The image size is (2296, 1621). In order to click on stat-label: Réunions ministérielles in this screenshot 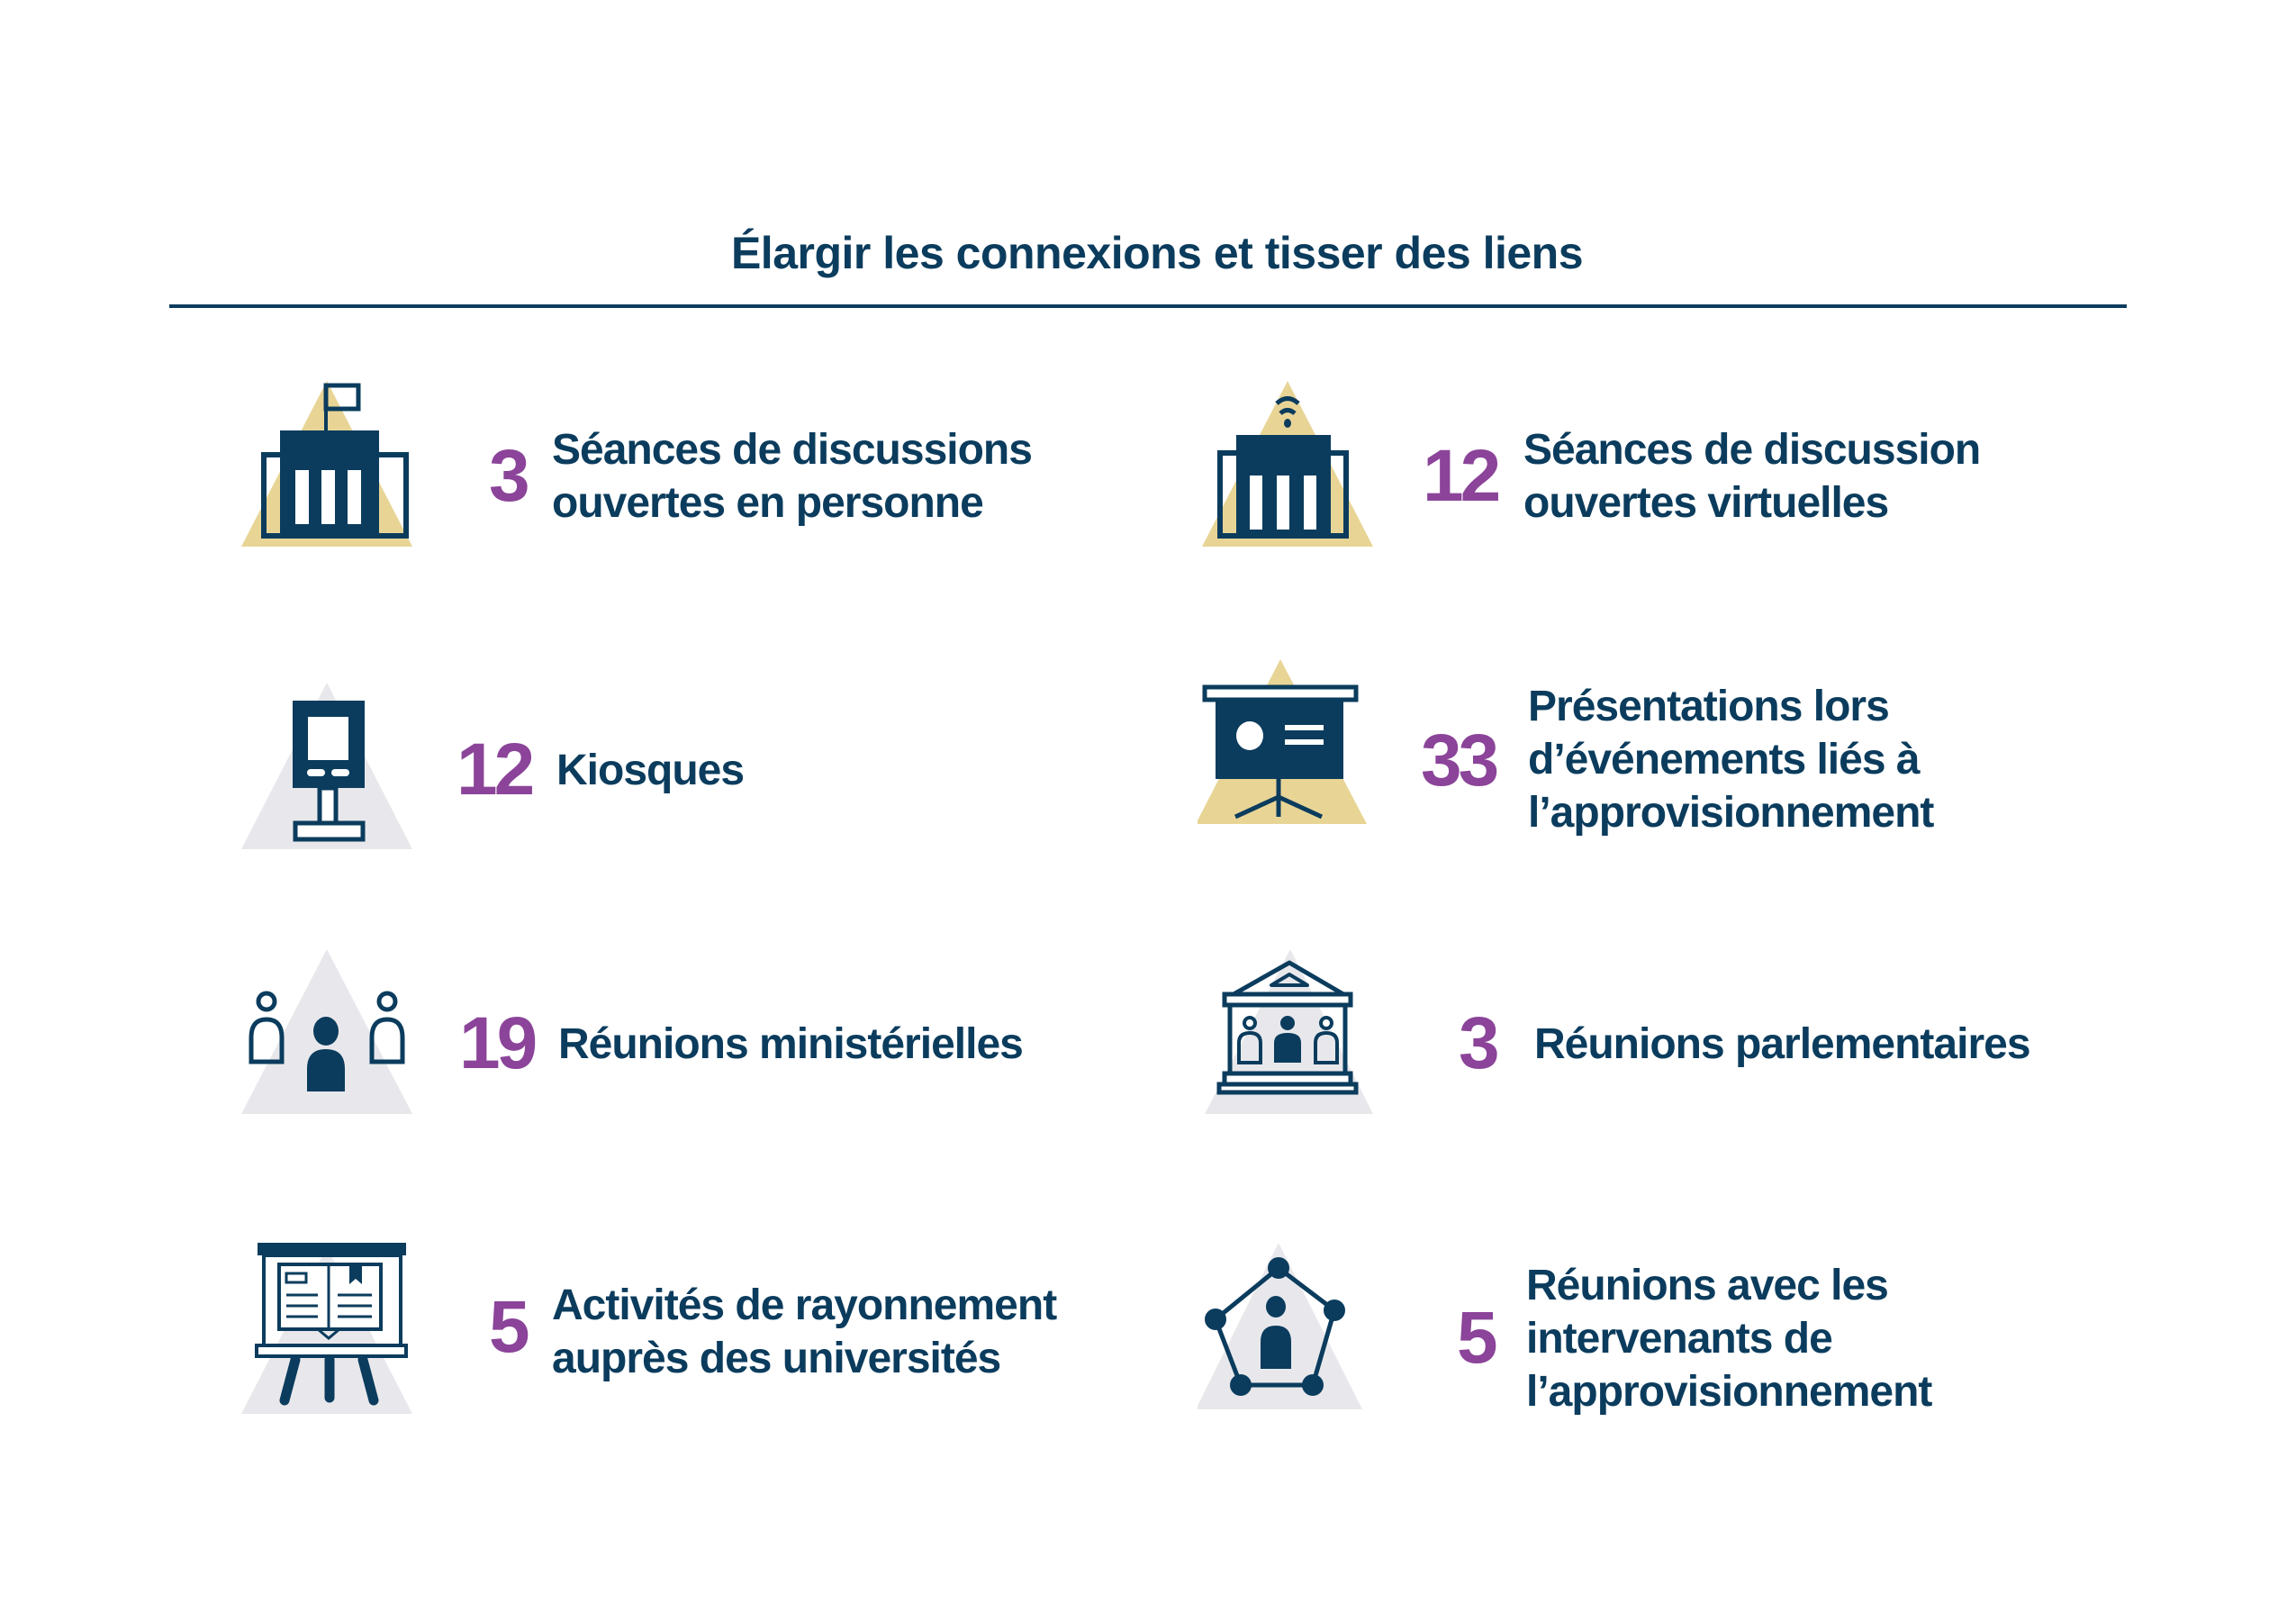, I will do `click(791, 1044)`.